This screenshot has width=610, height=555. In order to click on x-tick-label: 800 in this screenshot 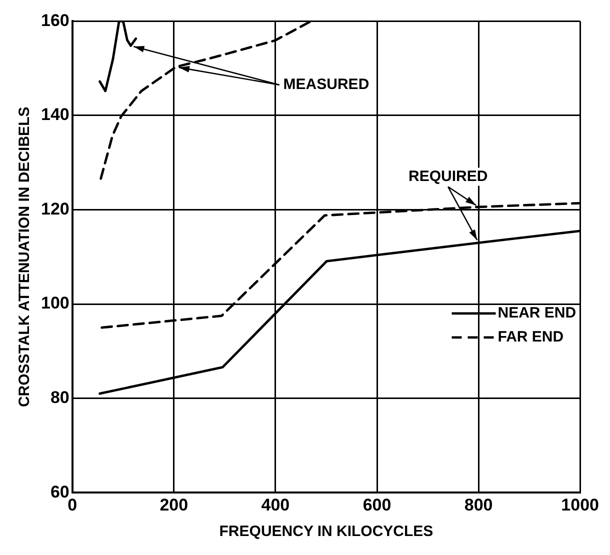, I will do `click(478, 504)`.